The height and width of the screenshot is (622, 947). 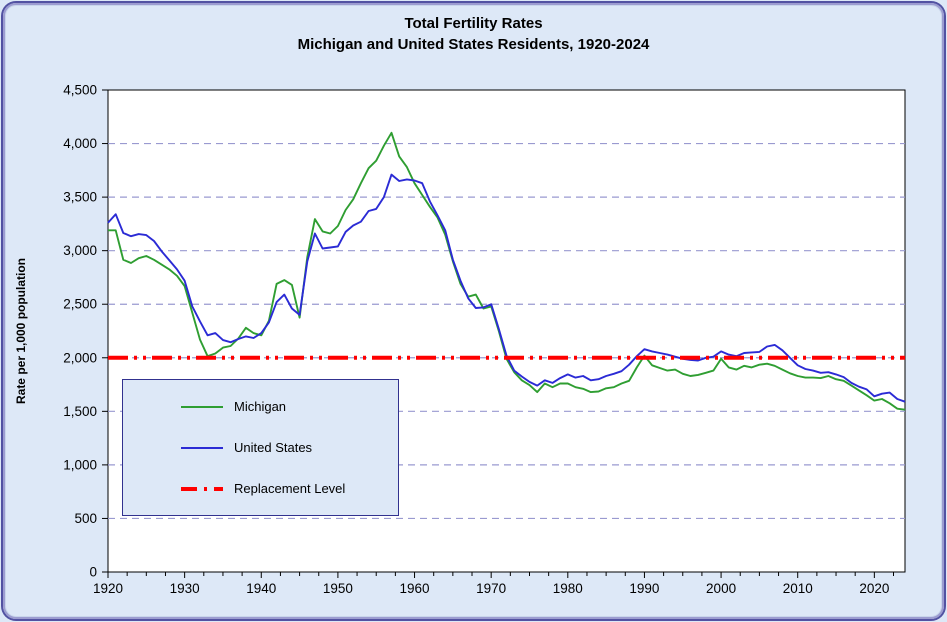 What do you see at coordinates (80, 250) in the screenshot?
I see `y-tick-label: 3,000` at bounding box center [80, 250].